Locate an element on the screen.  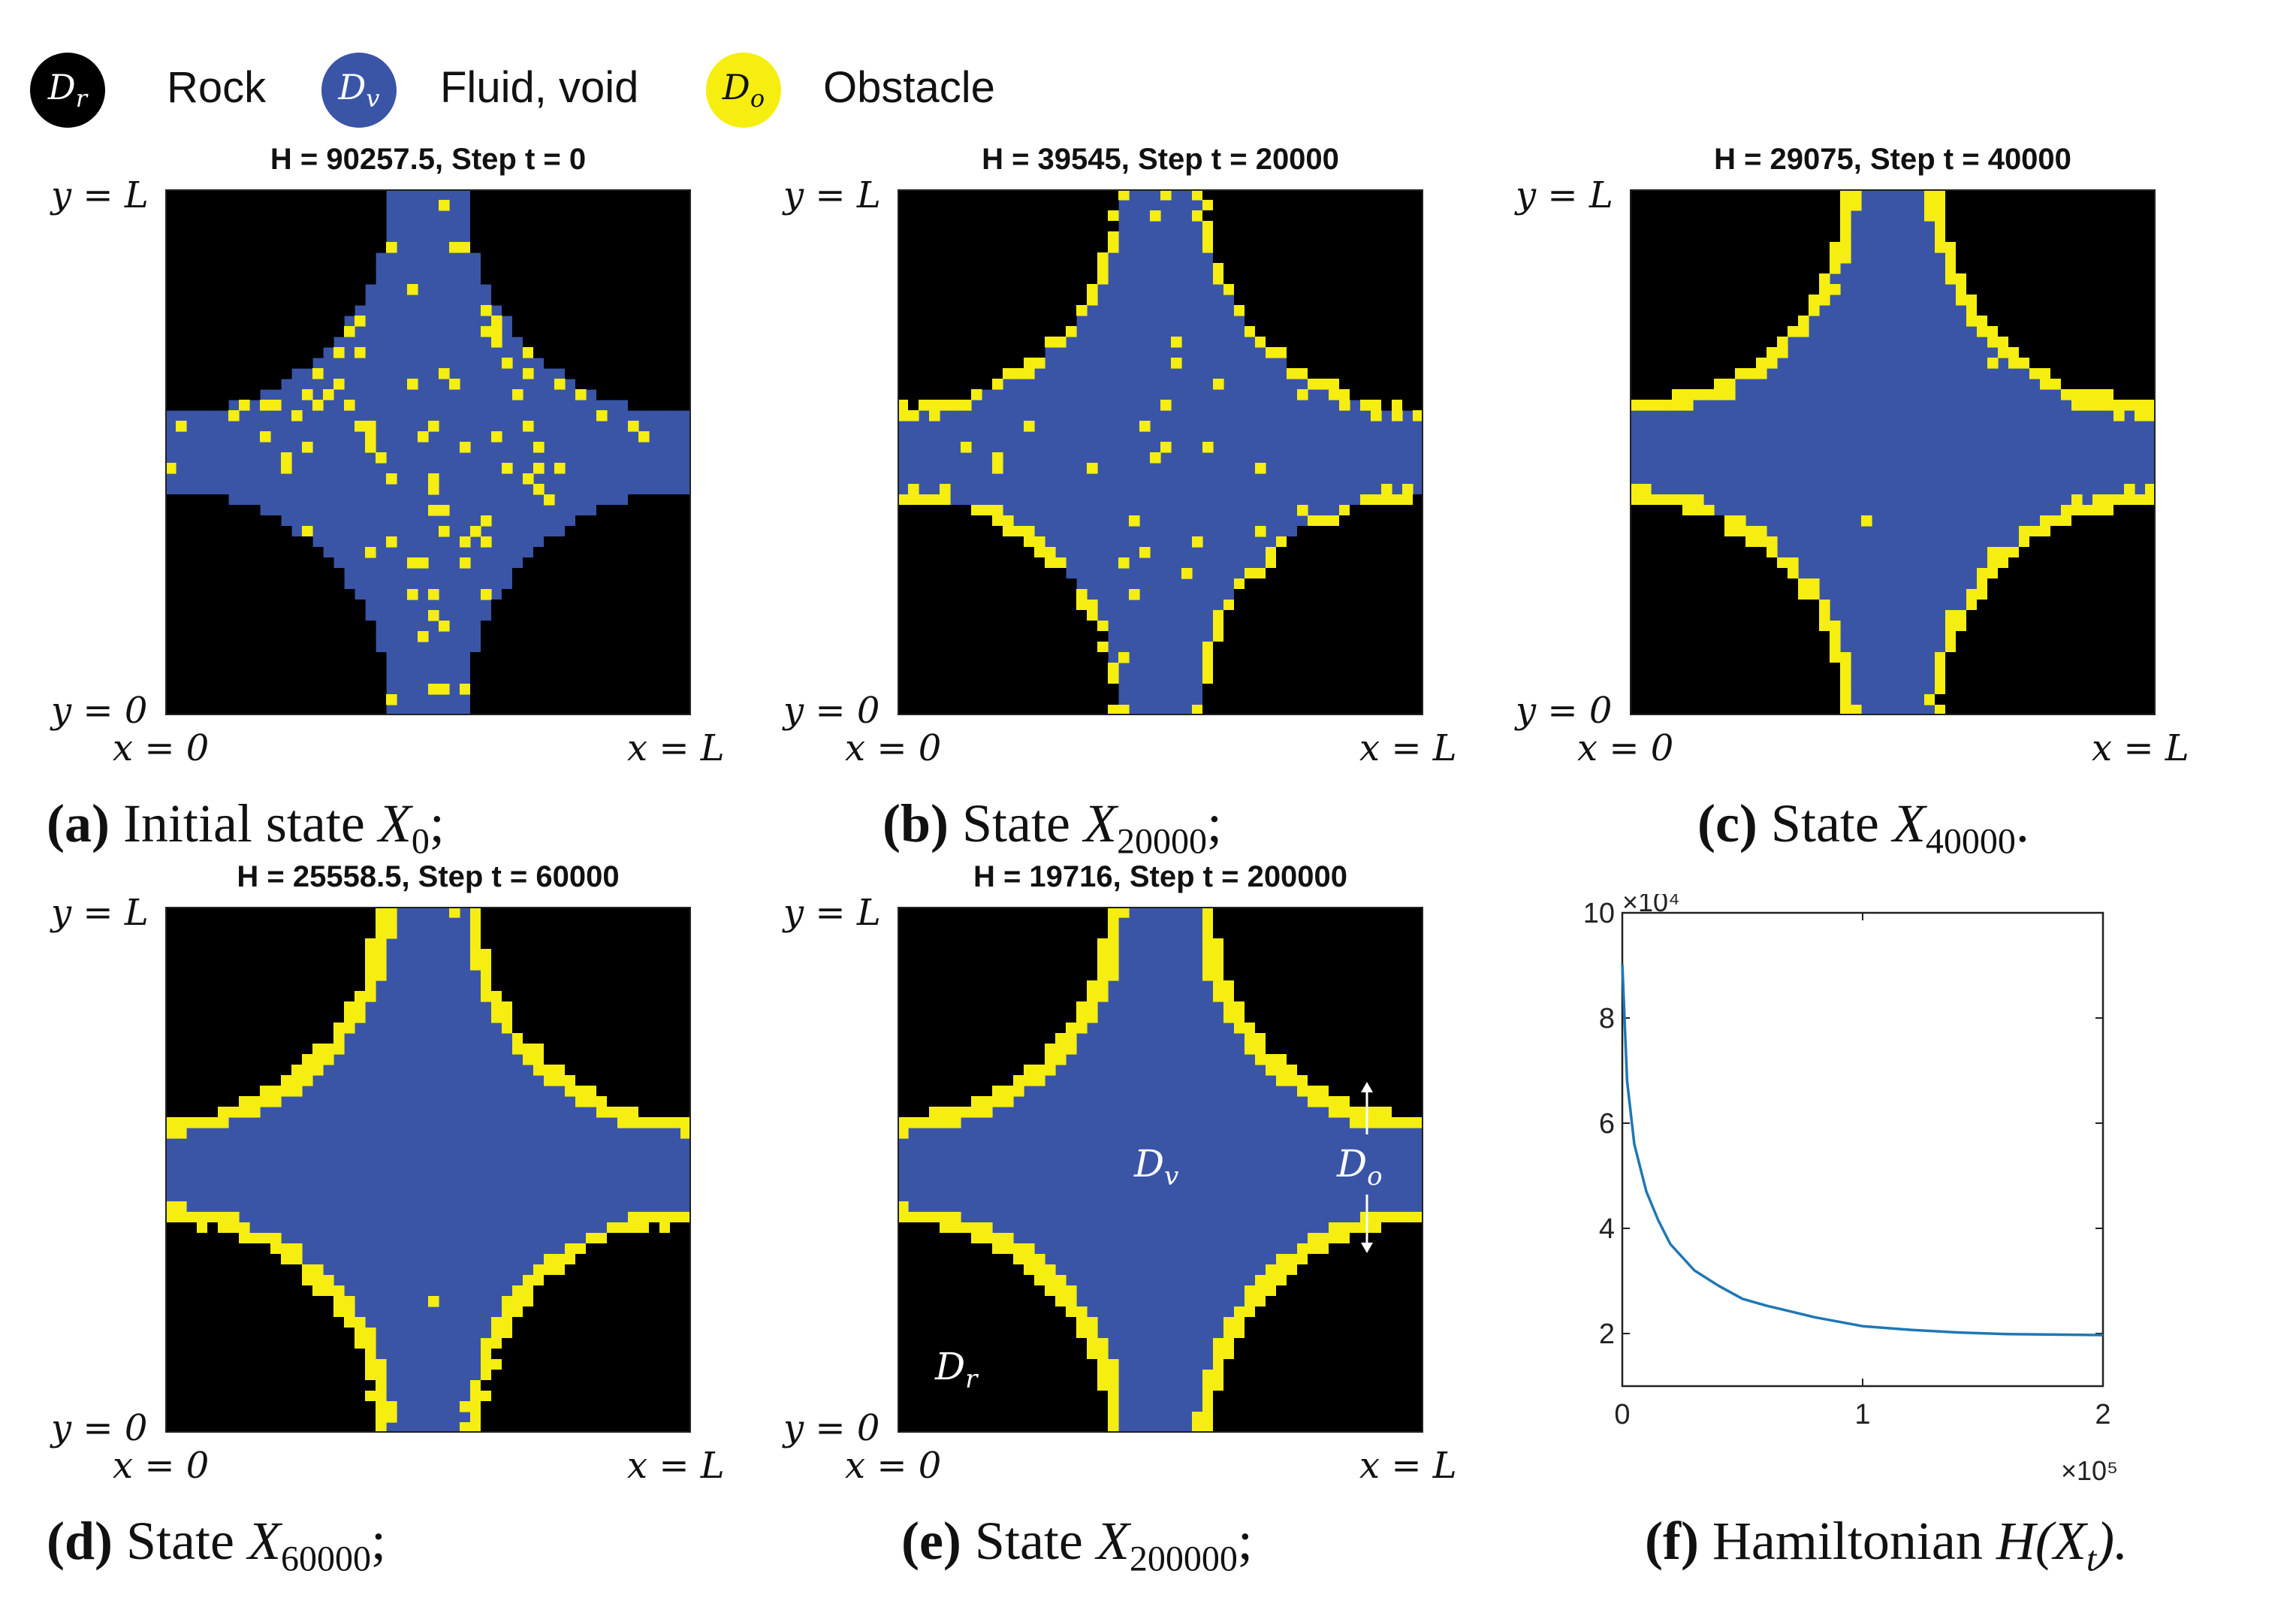
grid-border is located at coordinates (1893, 452).